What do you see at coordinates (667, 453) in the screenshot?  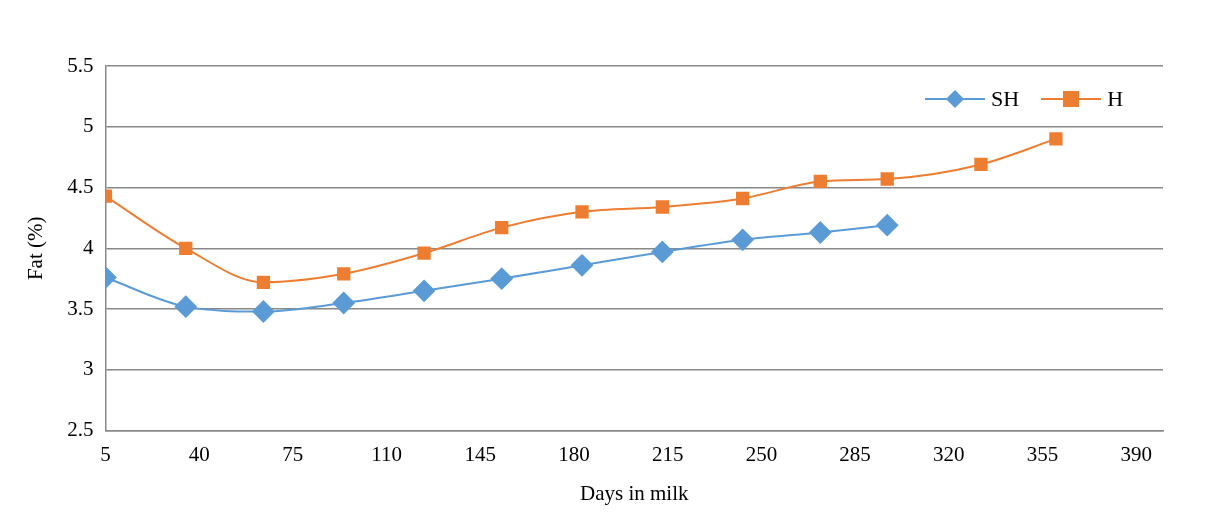 I see `x-tick-label: 215` at bounding box center [667, 453].